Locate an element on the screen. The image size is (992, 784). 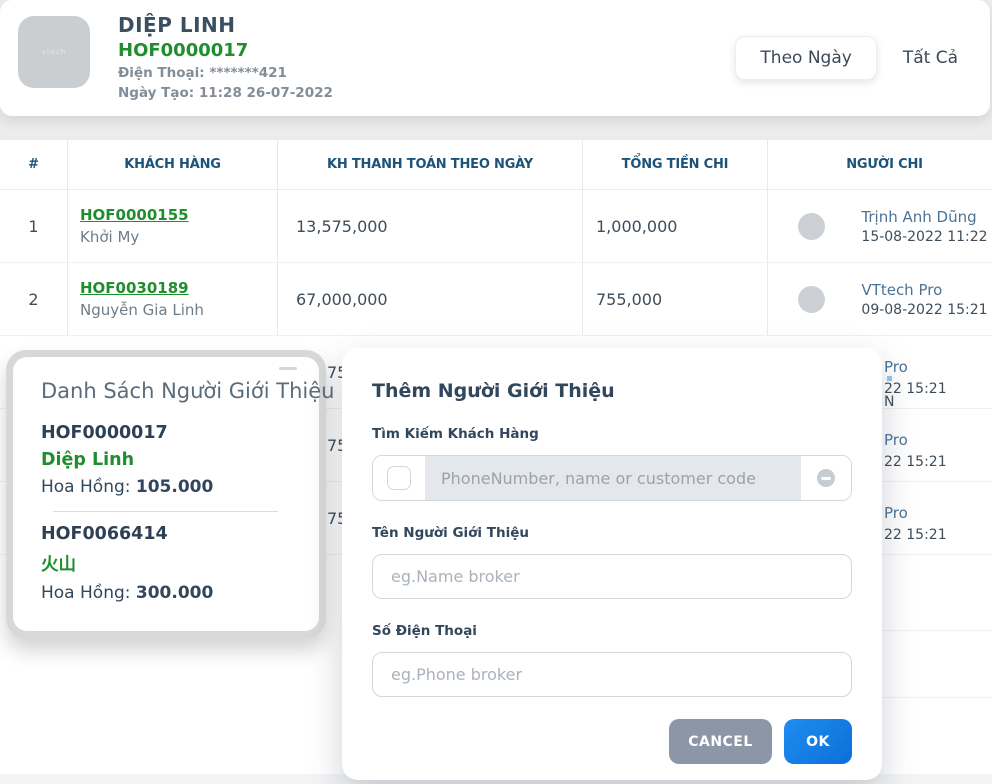
cancel-button: CANCEL is located at coordinates (720, 741).